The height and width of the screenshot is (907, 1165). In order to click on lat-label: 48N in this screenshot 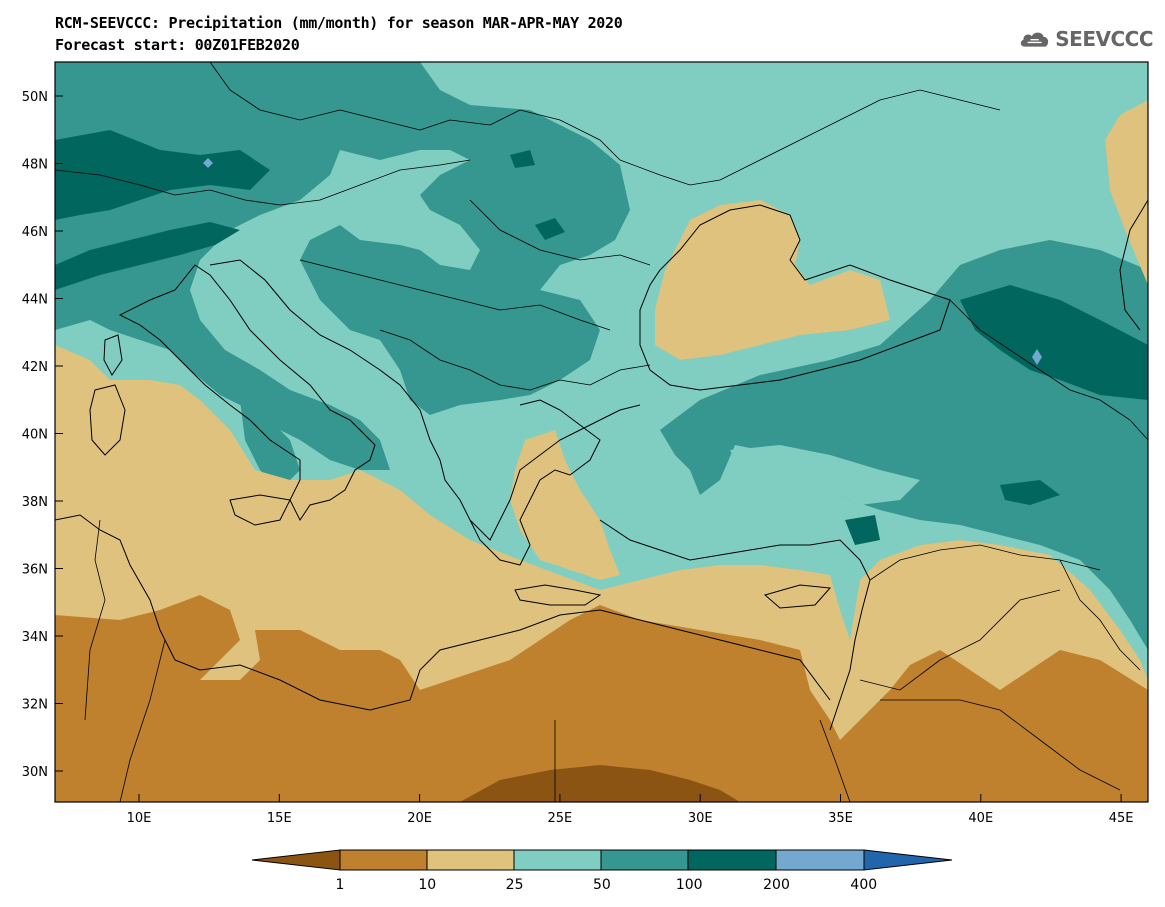, I will do `click(35, 165)`.